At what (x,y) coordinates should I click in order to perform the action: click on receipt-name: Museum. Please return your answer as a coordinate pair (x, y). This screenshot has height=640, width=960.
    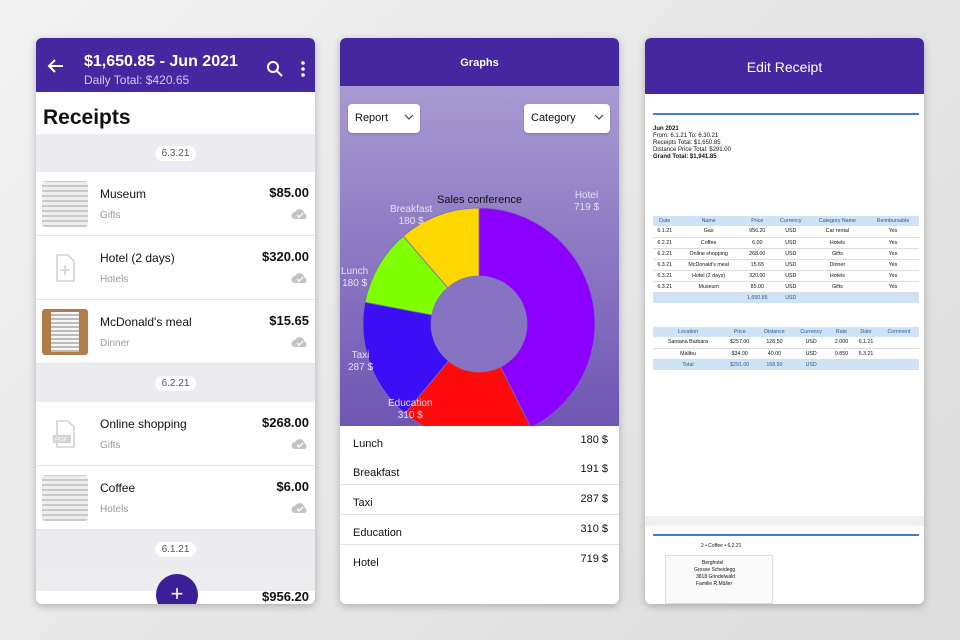
    Looking at the image, I should click on (123, 194).